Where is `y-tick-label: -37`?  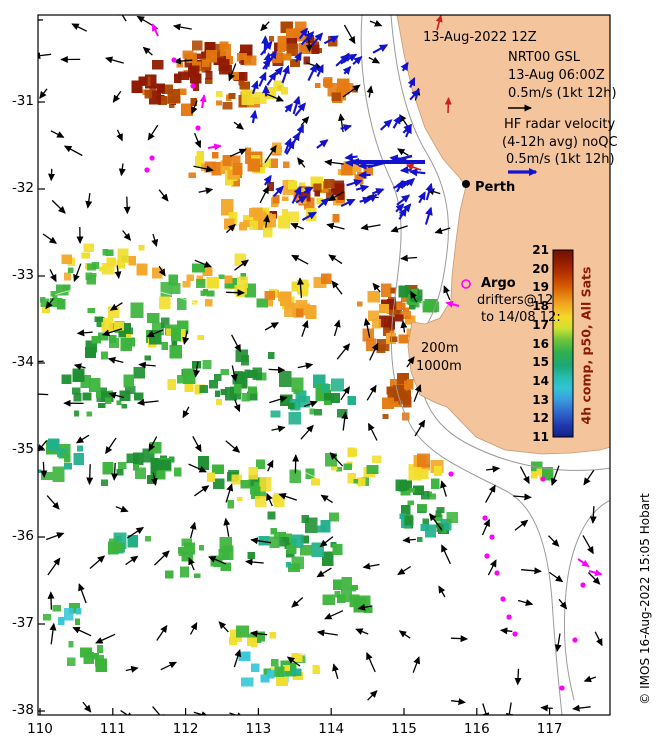 y-tick-label: -37 is located at coordinates (22, 623).